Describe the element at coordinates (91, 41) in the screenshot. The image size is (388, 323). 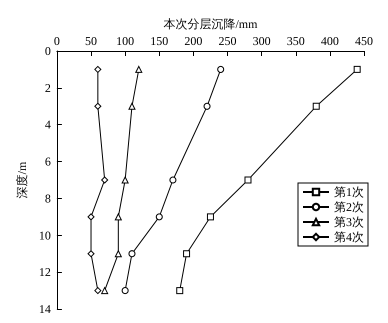
I see `x-tick-label: 50` at that location.